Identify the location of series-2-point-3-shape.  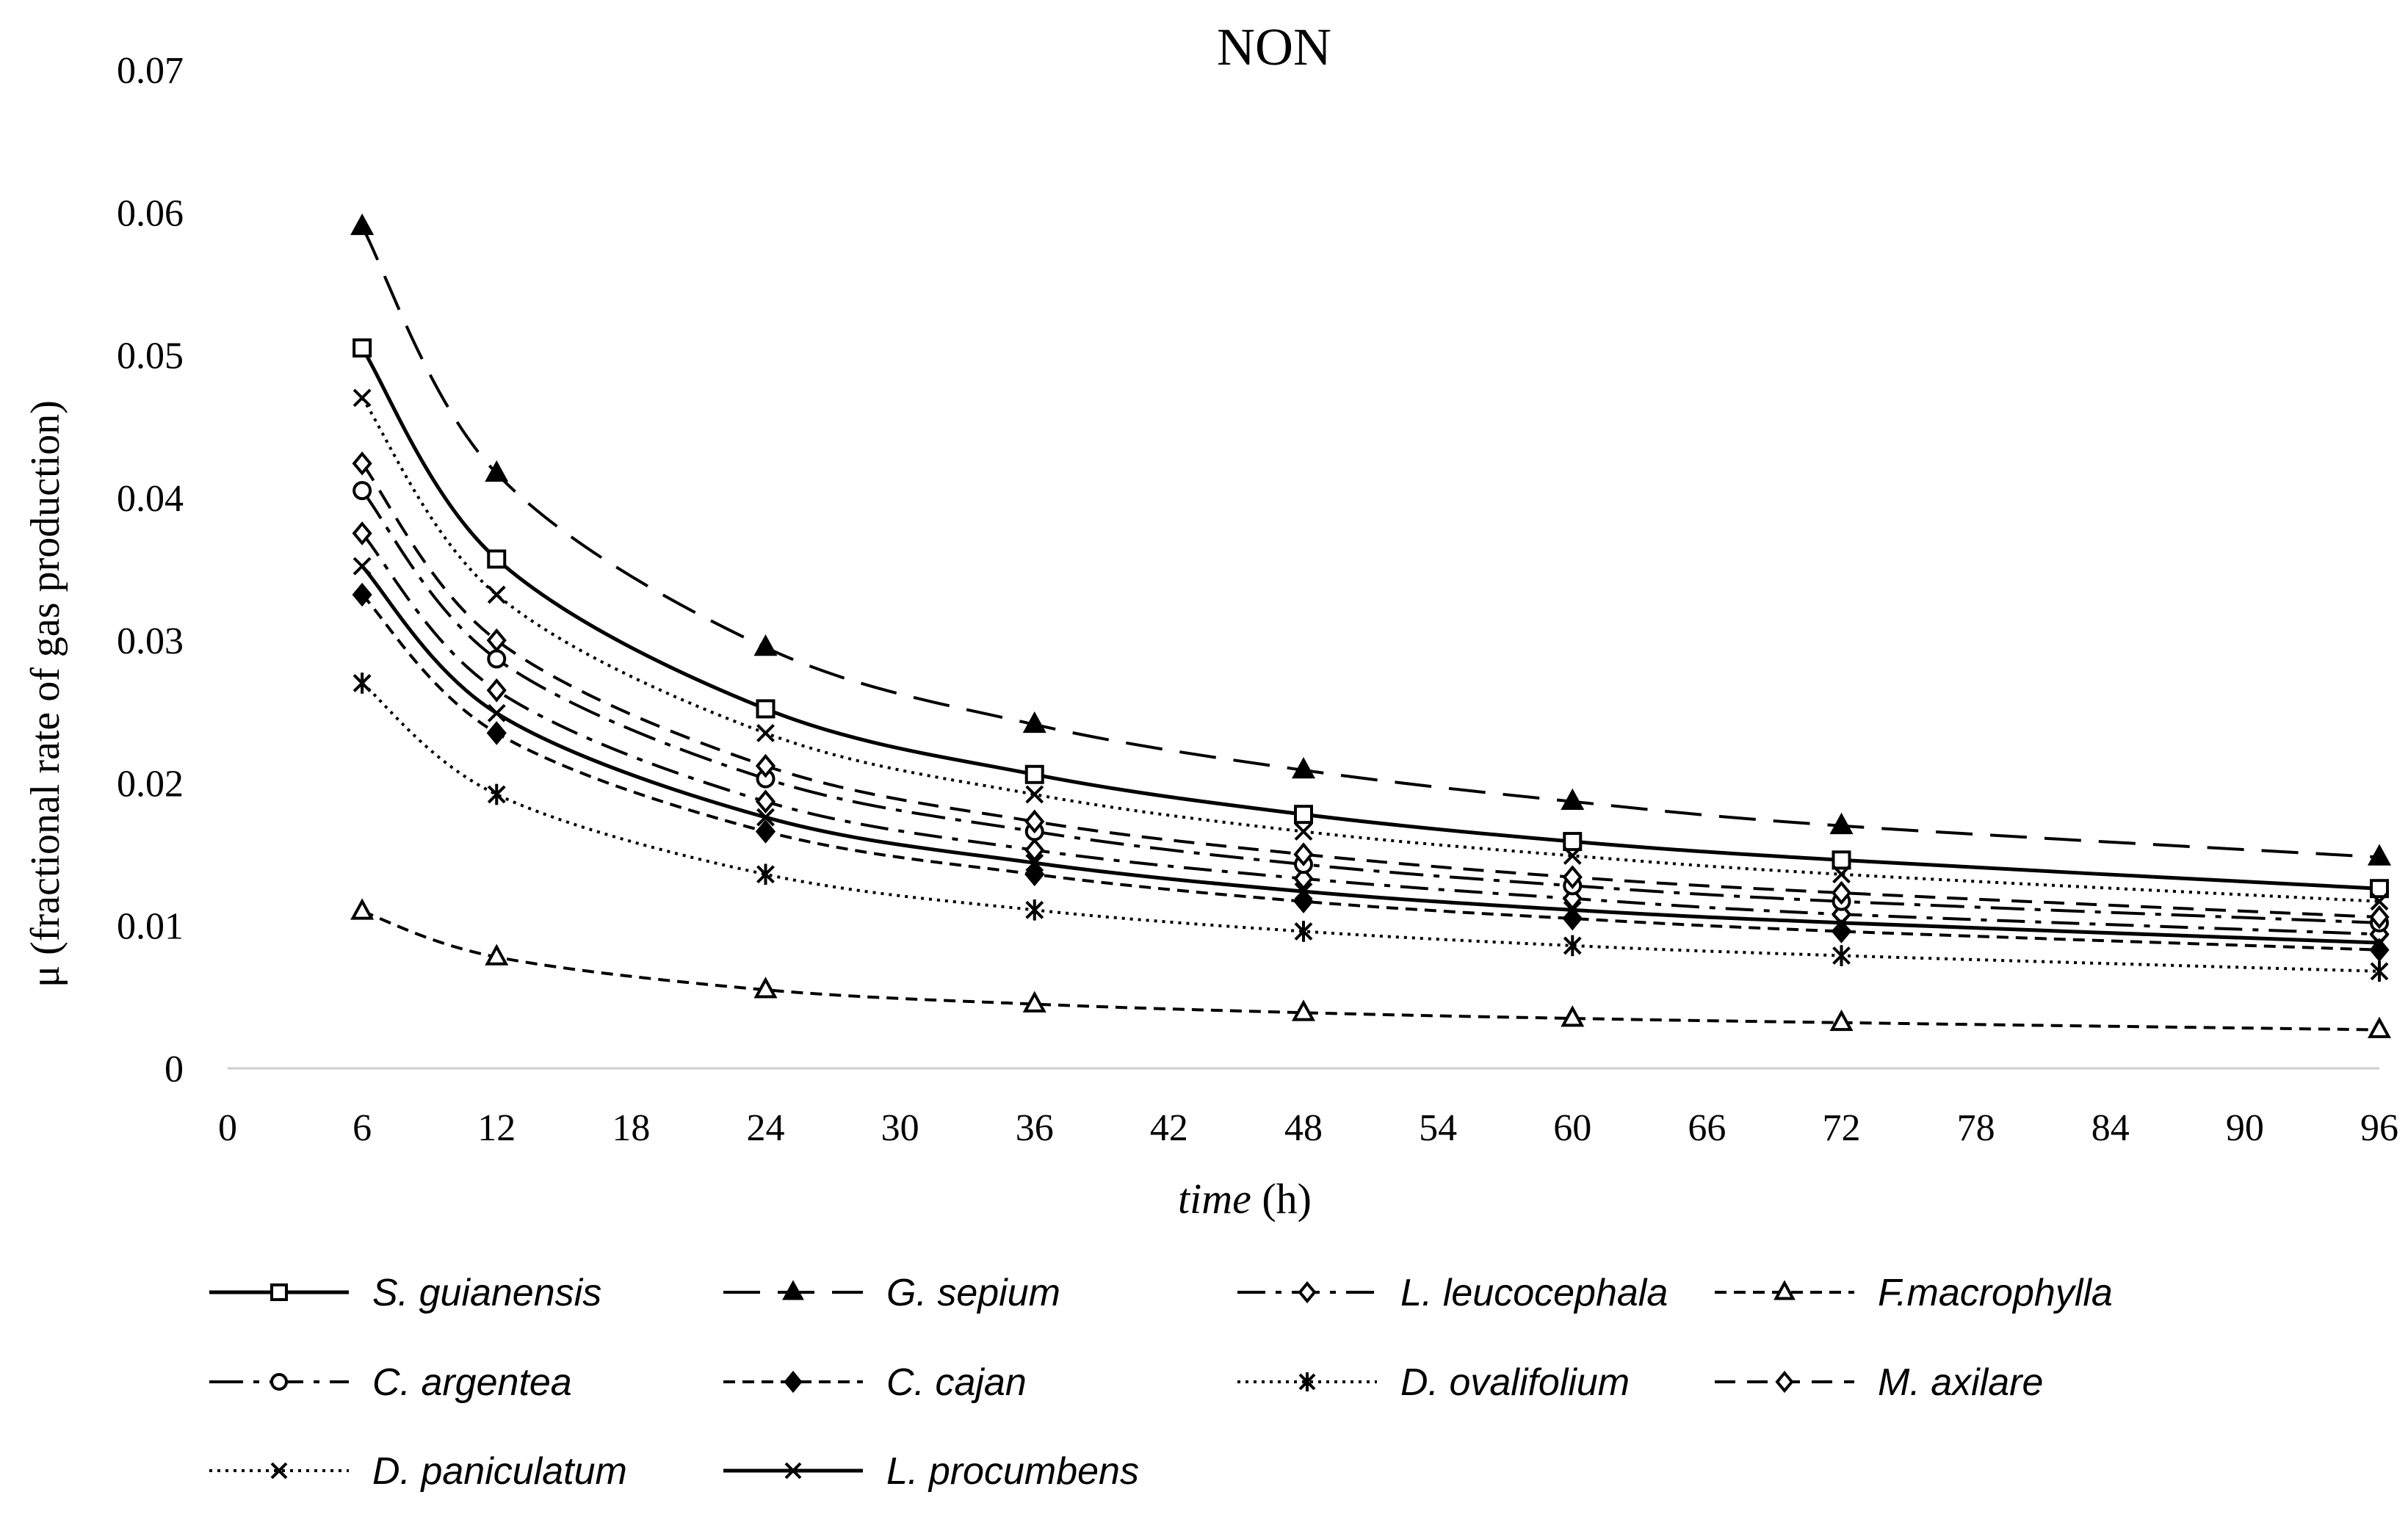
(765, 645).